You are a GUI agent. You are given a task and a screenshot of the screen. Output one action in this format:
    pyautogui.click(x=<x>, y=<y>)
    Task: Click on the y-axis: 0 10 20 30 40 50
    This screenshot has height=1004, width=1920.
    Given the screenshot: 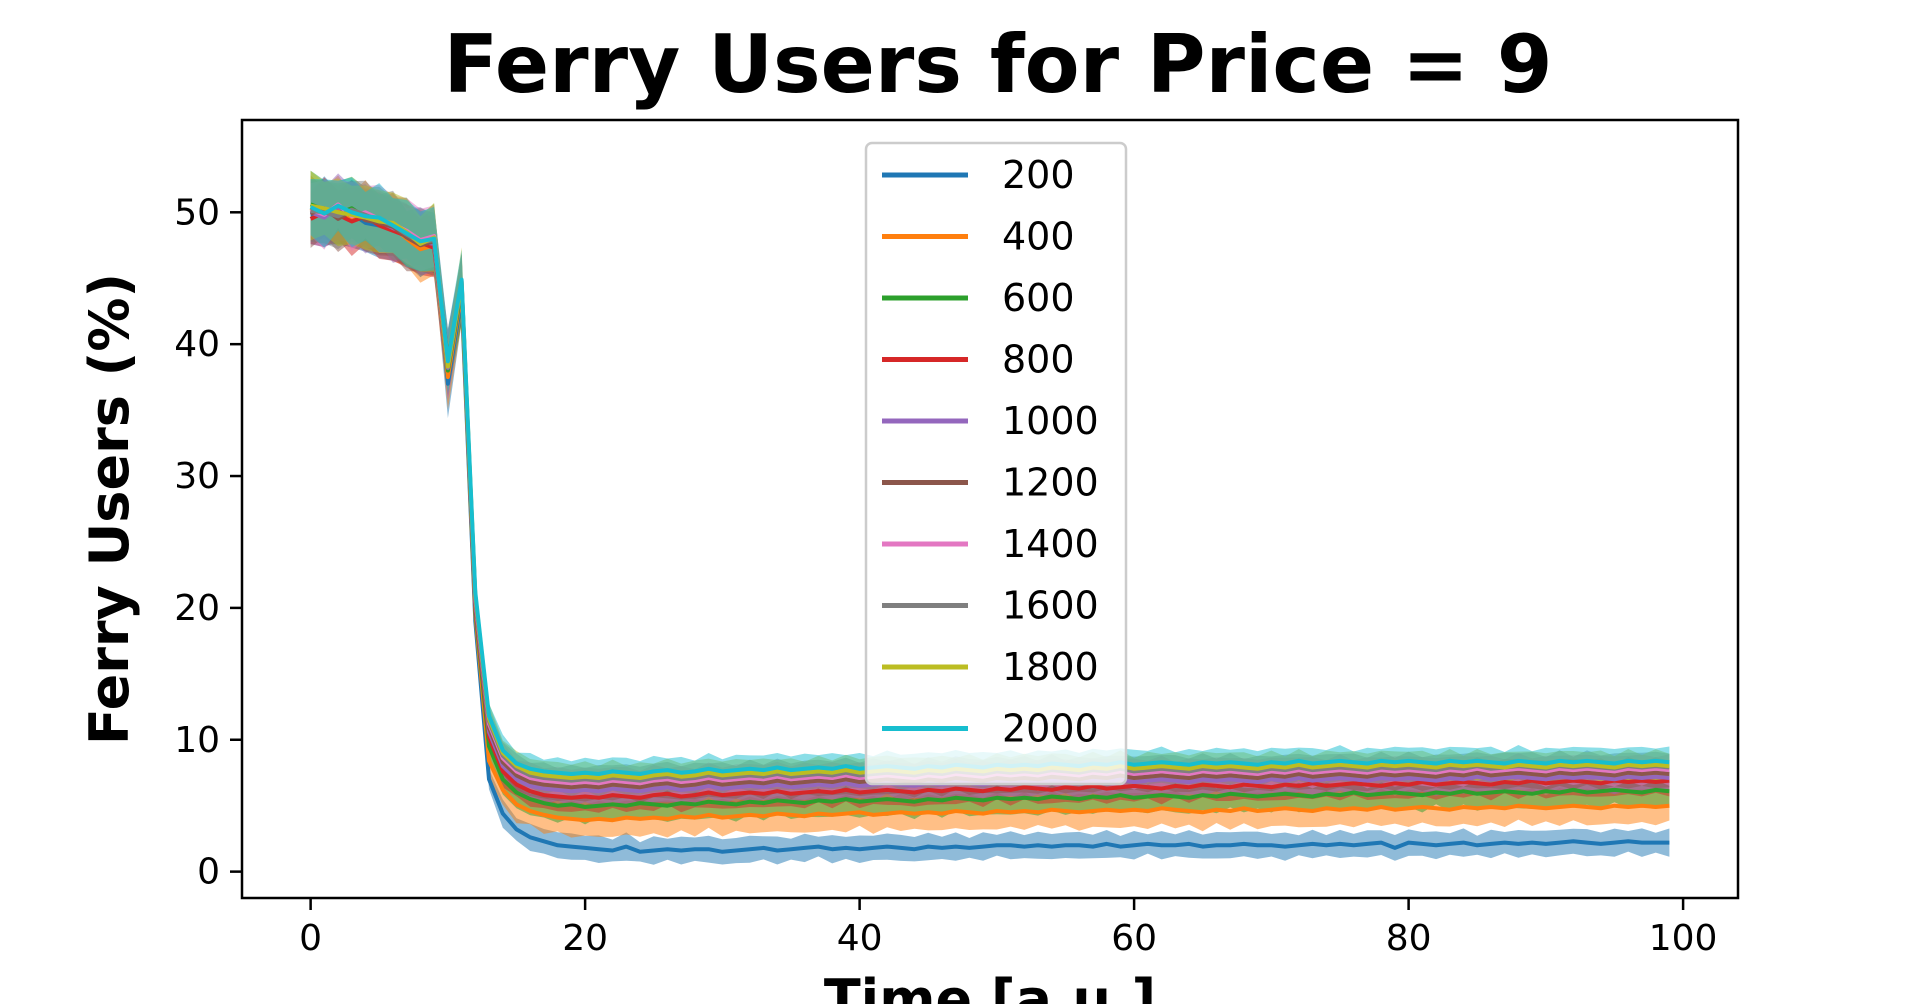 What is the action you would take?
    pyautogui.click(x=208, y=542)
    